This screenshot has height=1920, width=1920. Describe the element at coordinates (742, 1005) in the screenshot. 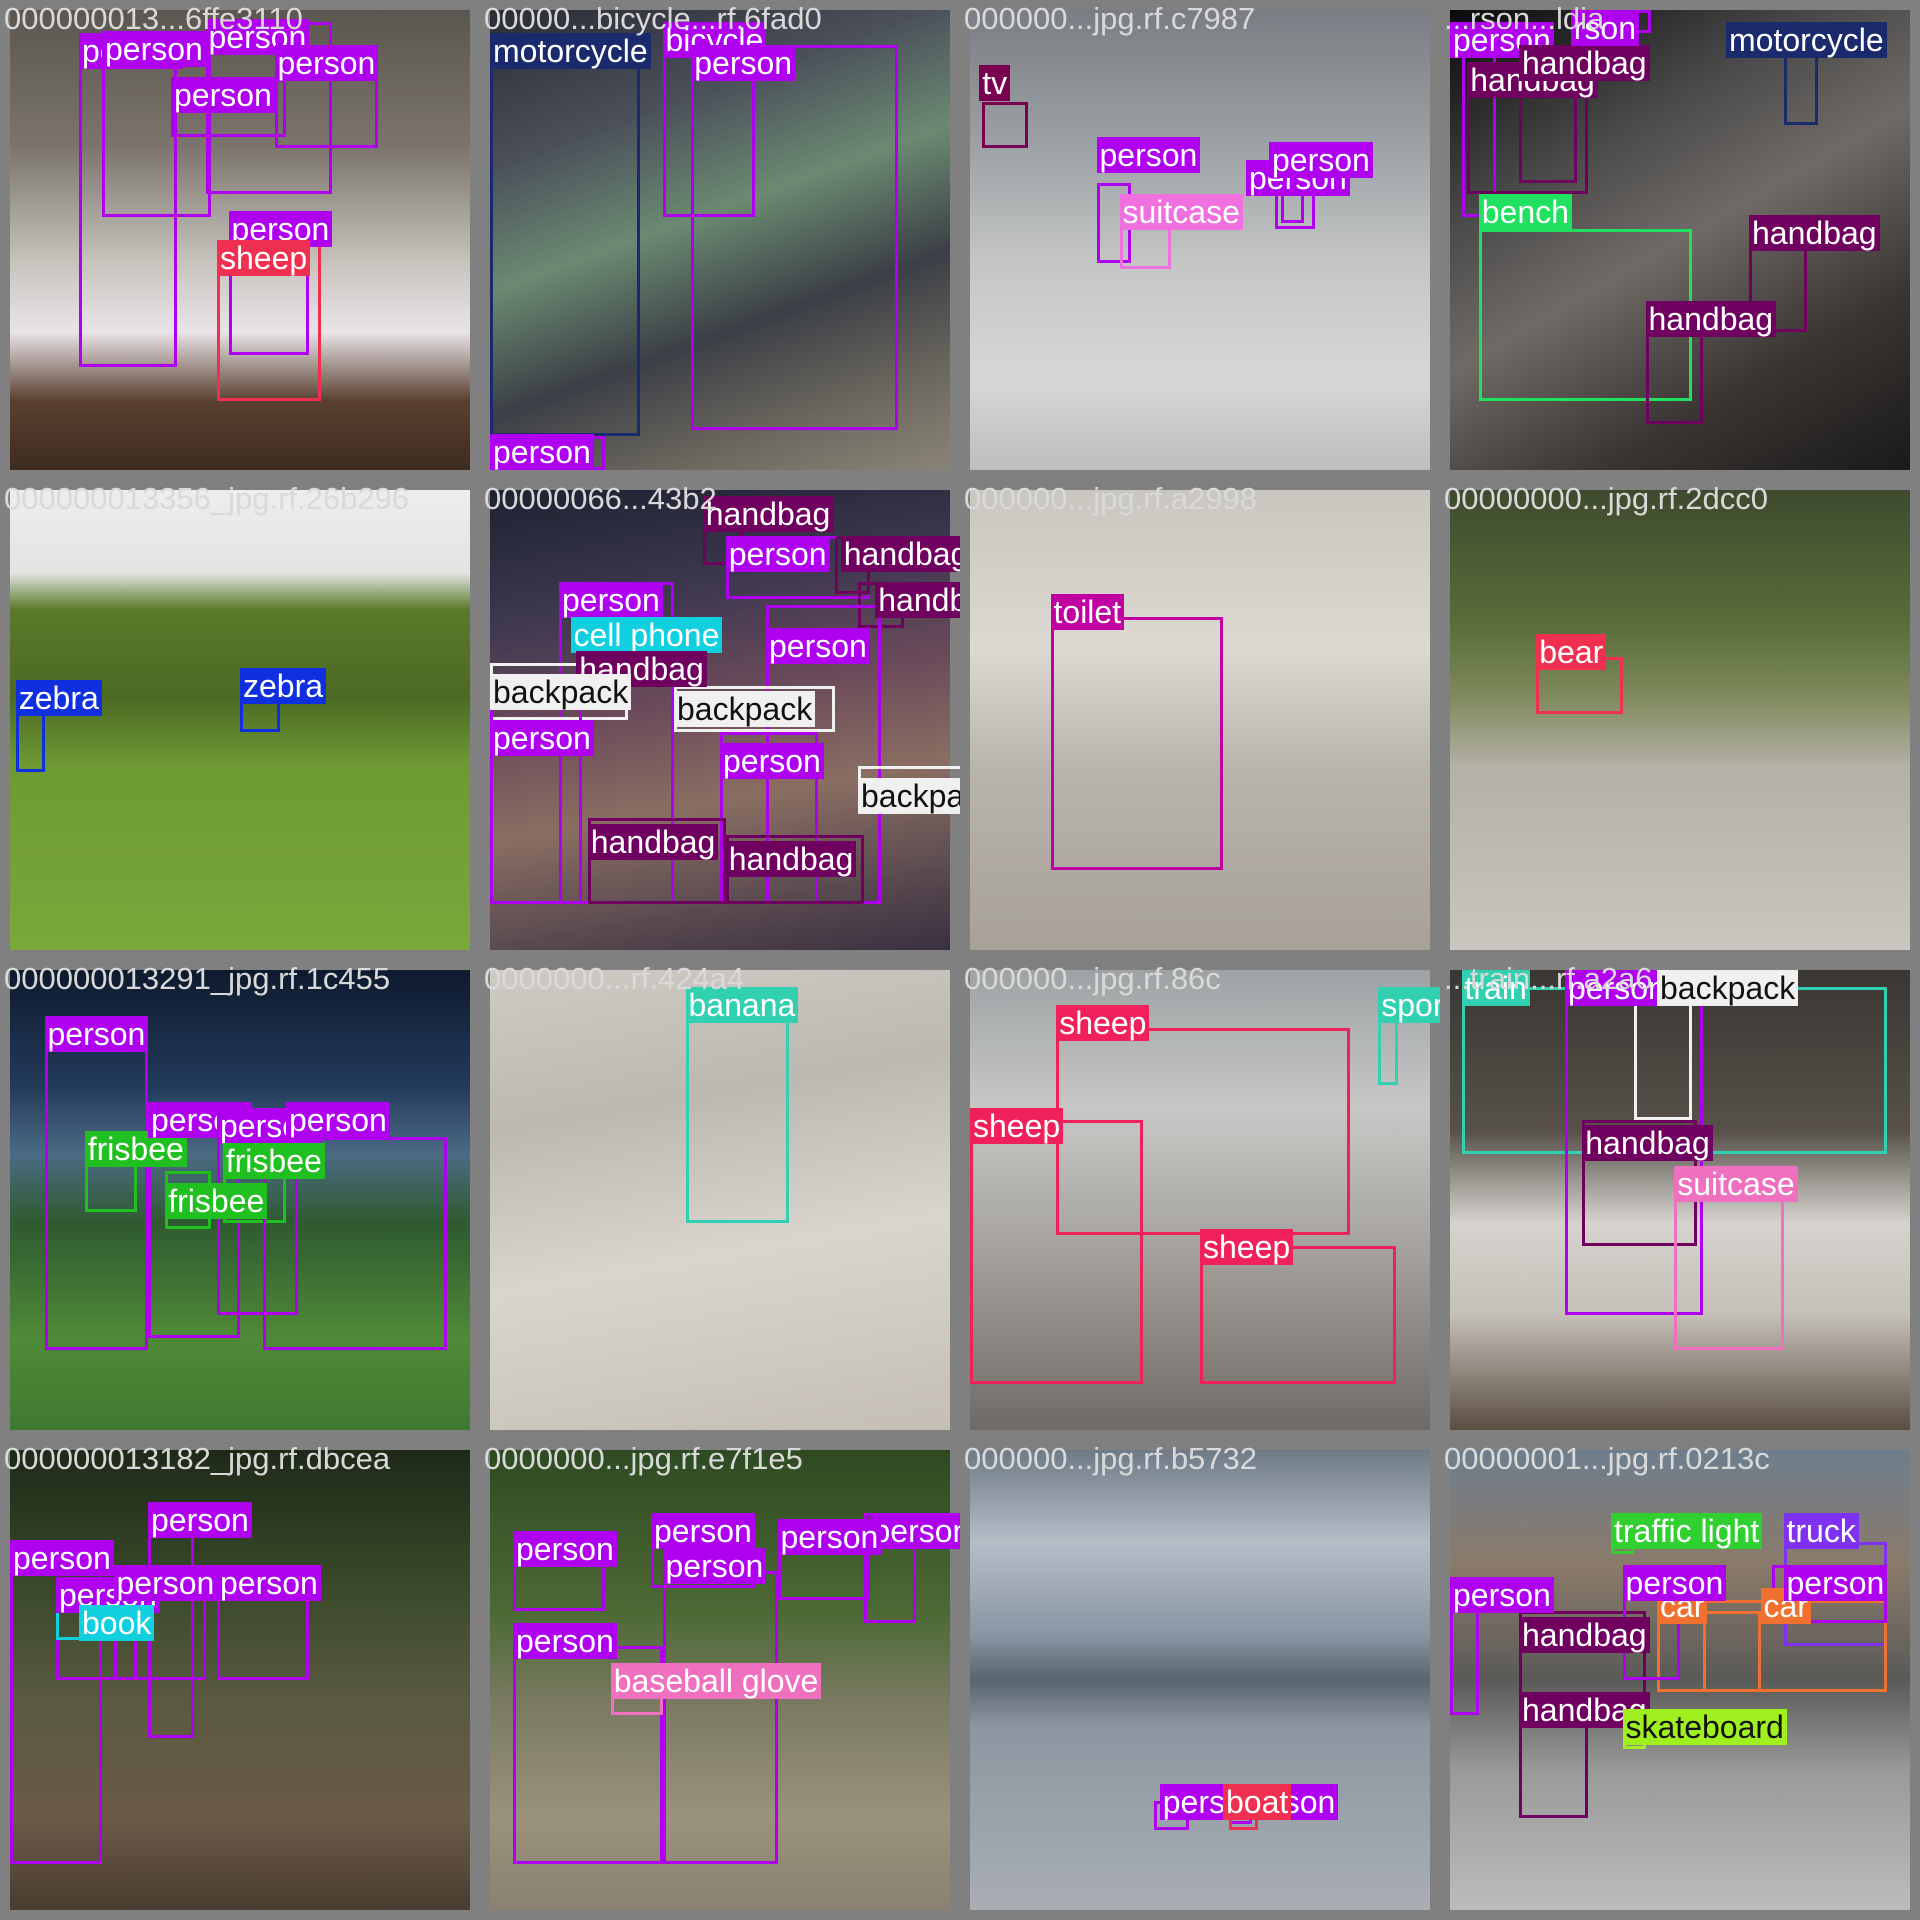

I see `detection-label: banana` at that location.